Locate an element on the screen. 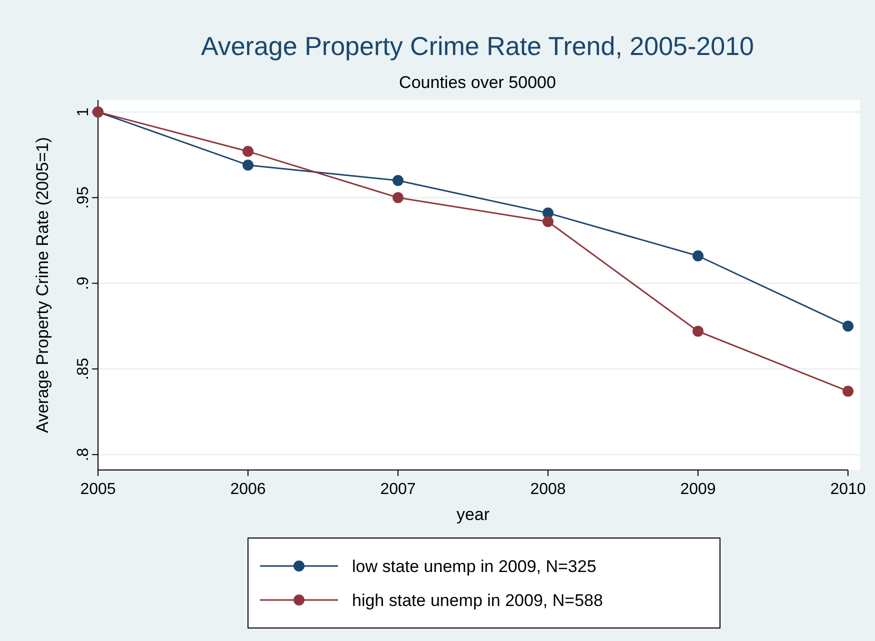 The image size is (875, 641). x-tick-label: 2006 is located at coordinates (248, 489).